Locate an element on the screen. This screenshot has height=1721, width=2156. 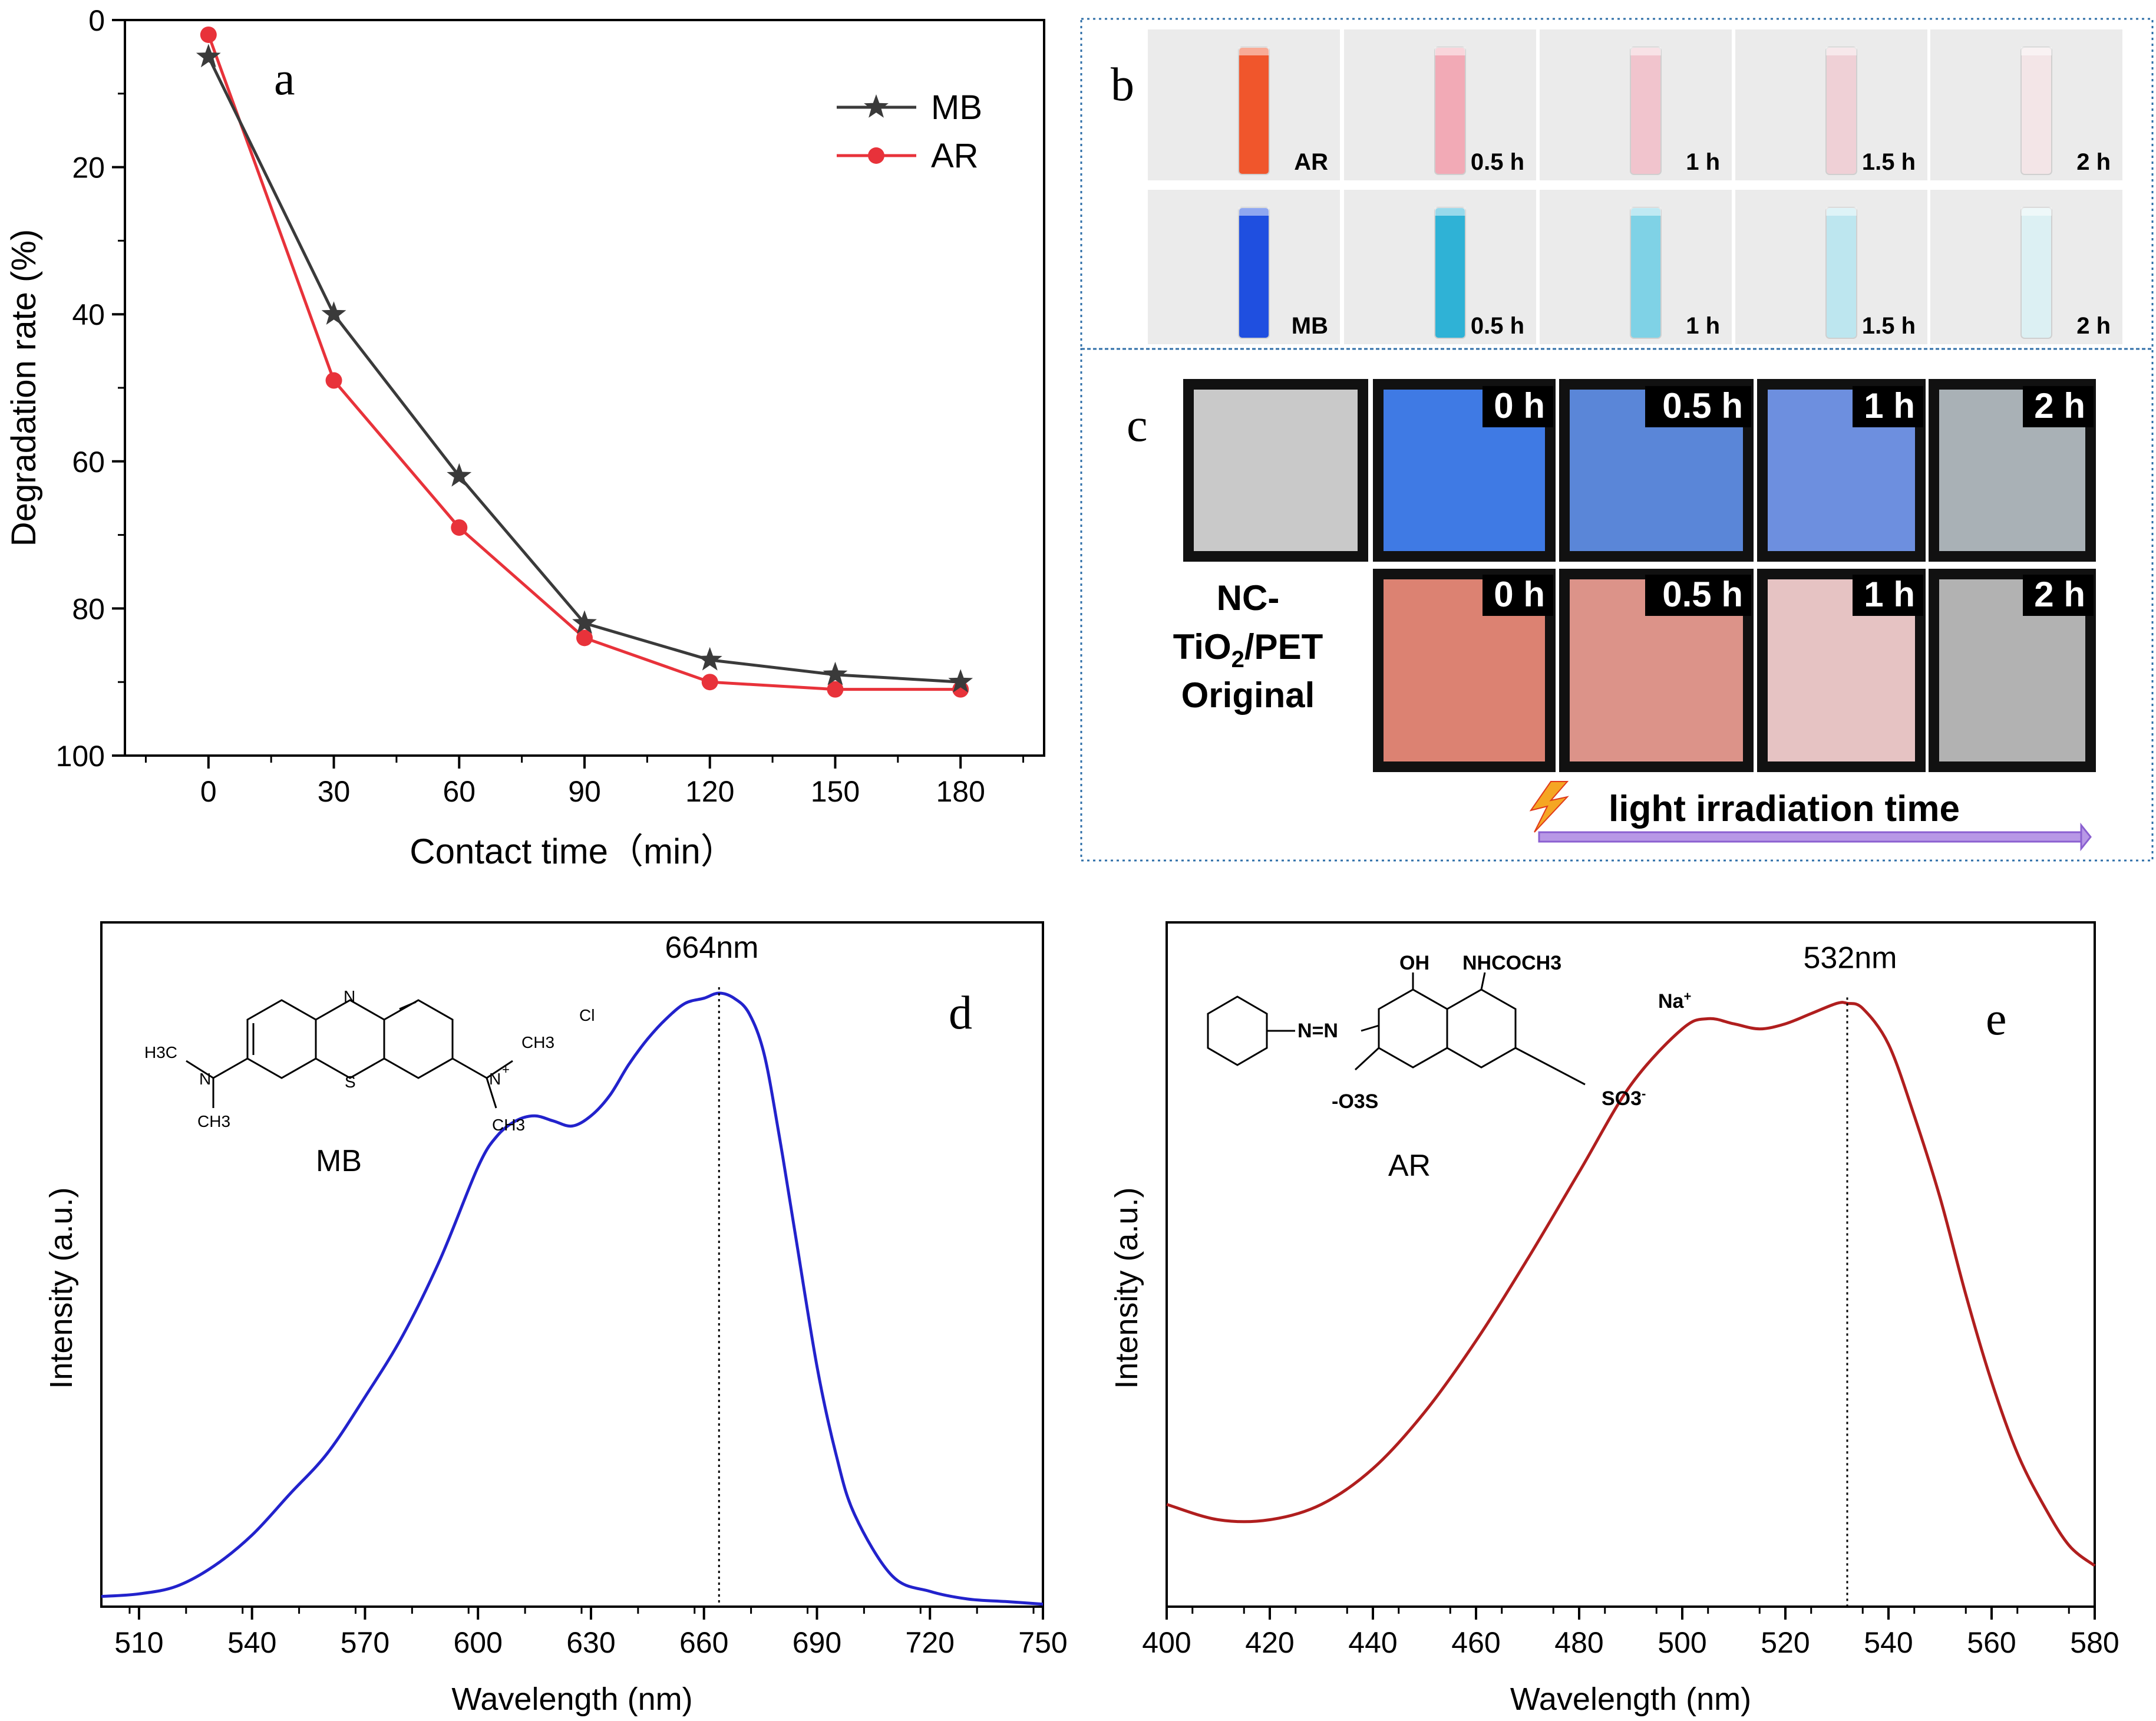
x-tick-label: 560 is located at coordinates (1991, 1642).